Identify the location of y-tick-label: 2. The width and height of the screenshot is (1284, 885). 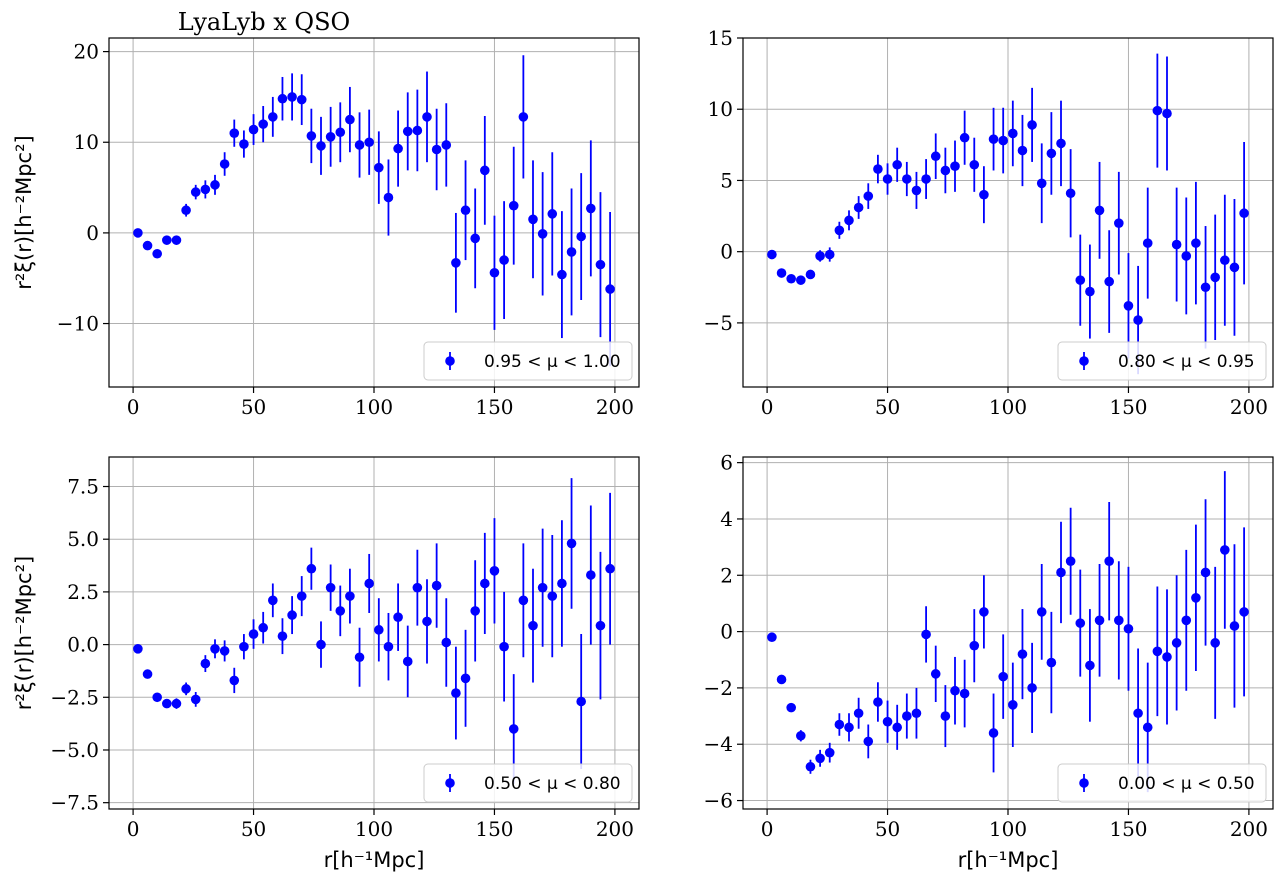
(726, 575).